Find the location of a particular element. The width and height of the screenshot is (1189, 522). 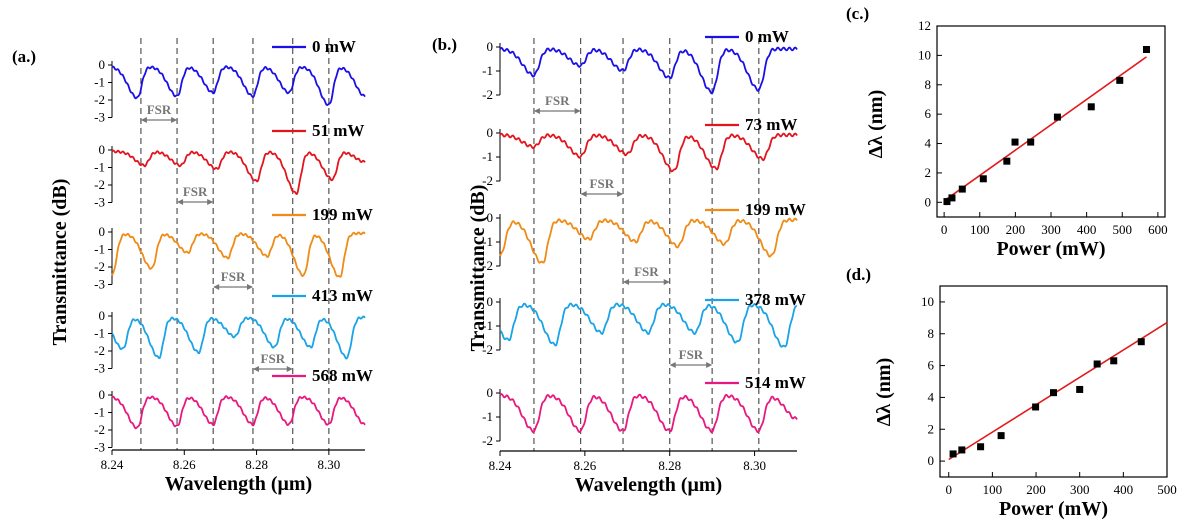

legend-label: 413 mW is located at coordinates (342, 295).